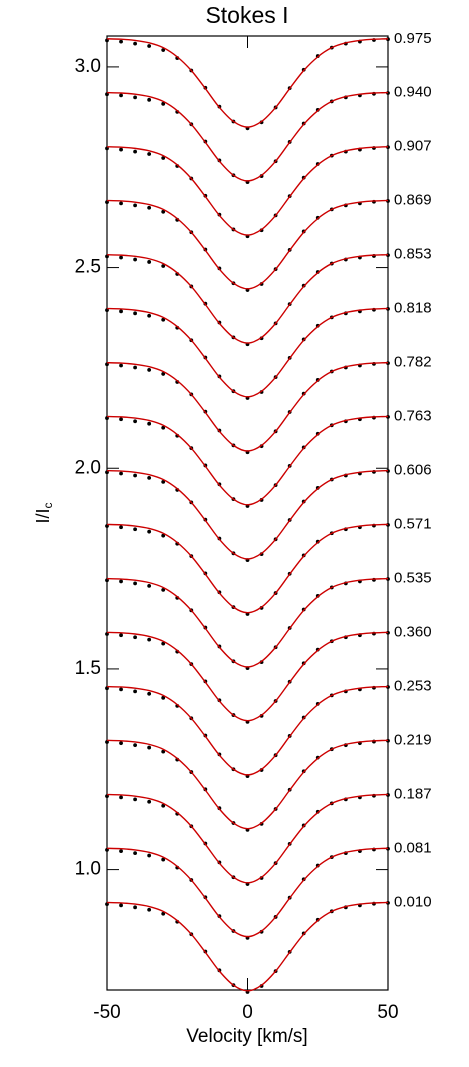 The image size is (469, 1067). What do you see at coordinates (43, 515) in the screenshot?
I see `y-label-main: I/I` at bounding box center [43, 515].